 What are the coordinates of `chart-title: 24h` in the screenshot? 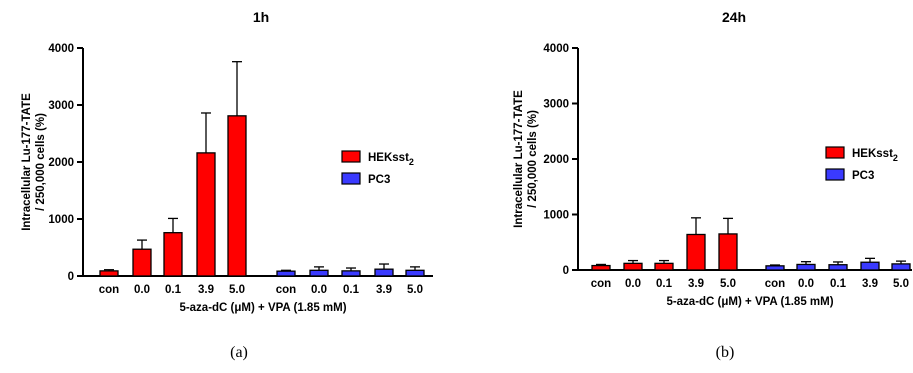 It's located at (734, 17).